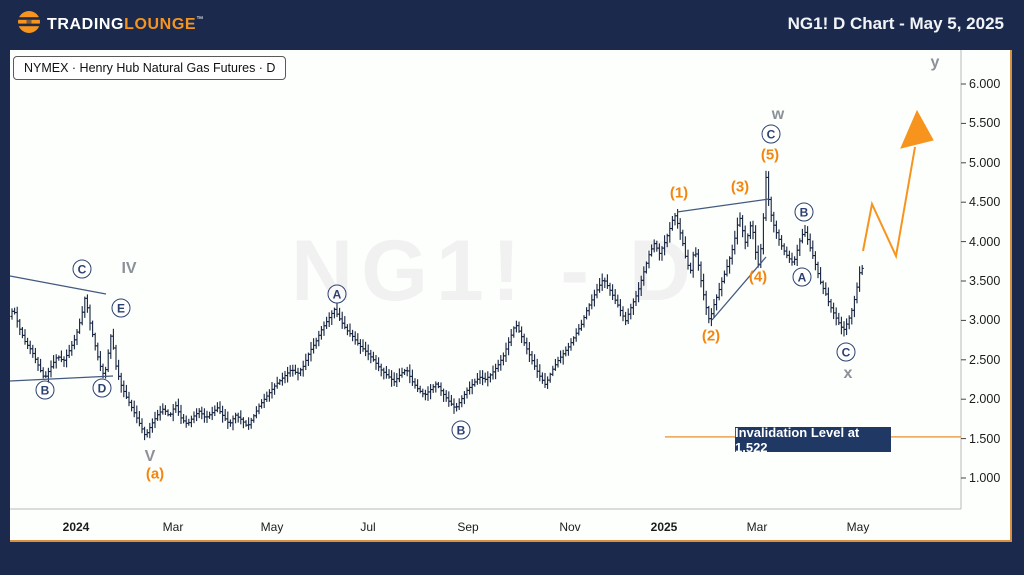 The image size is (1024, 575). Describe the element at coordinates (740, 187) in the screenshot. I see `wave-label-3: (3)` at that location.